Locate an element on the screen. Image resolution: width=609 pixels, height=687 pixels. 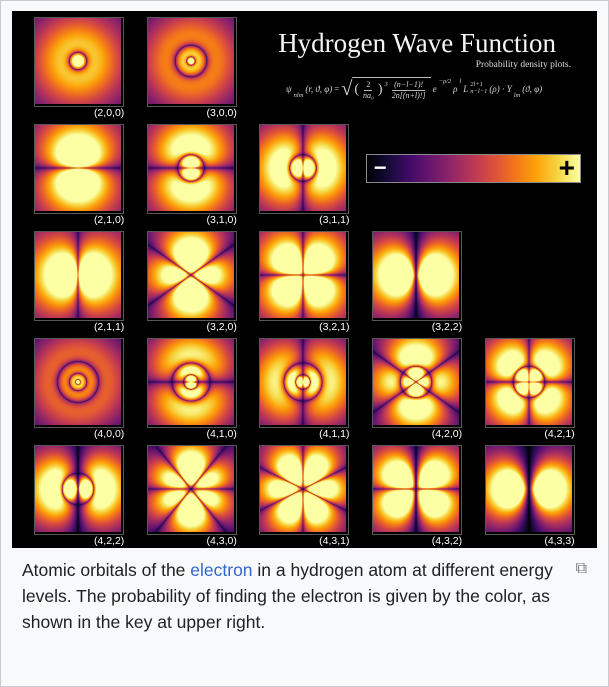
orbital-label: (3,1,0) is located at coordinates (221, 220).